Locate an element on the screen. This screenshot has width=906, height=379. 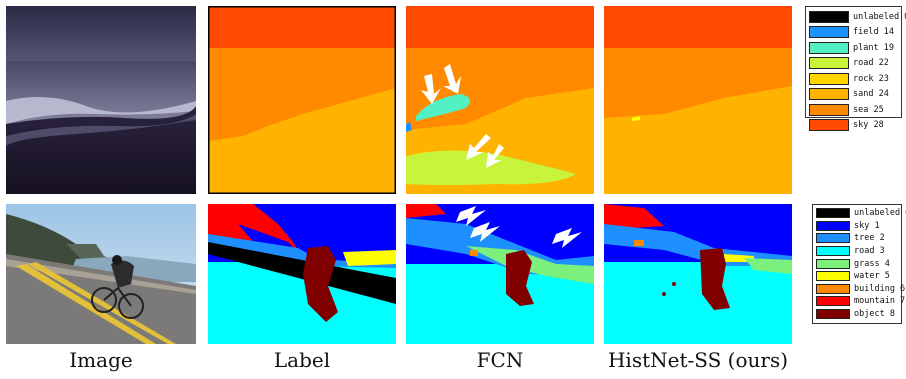
legend-item: rock 23 is located at coordinates (853, 79).